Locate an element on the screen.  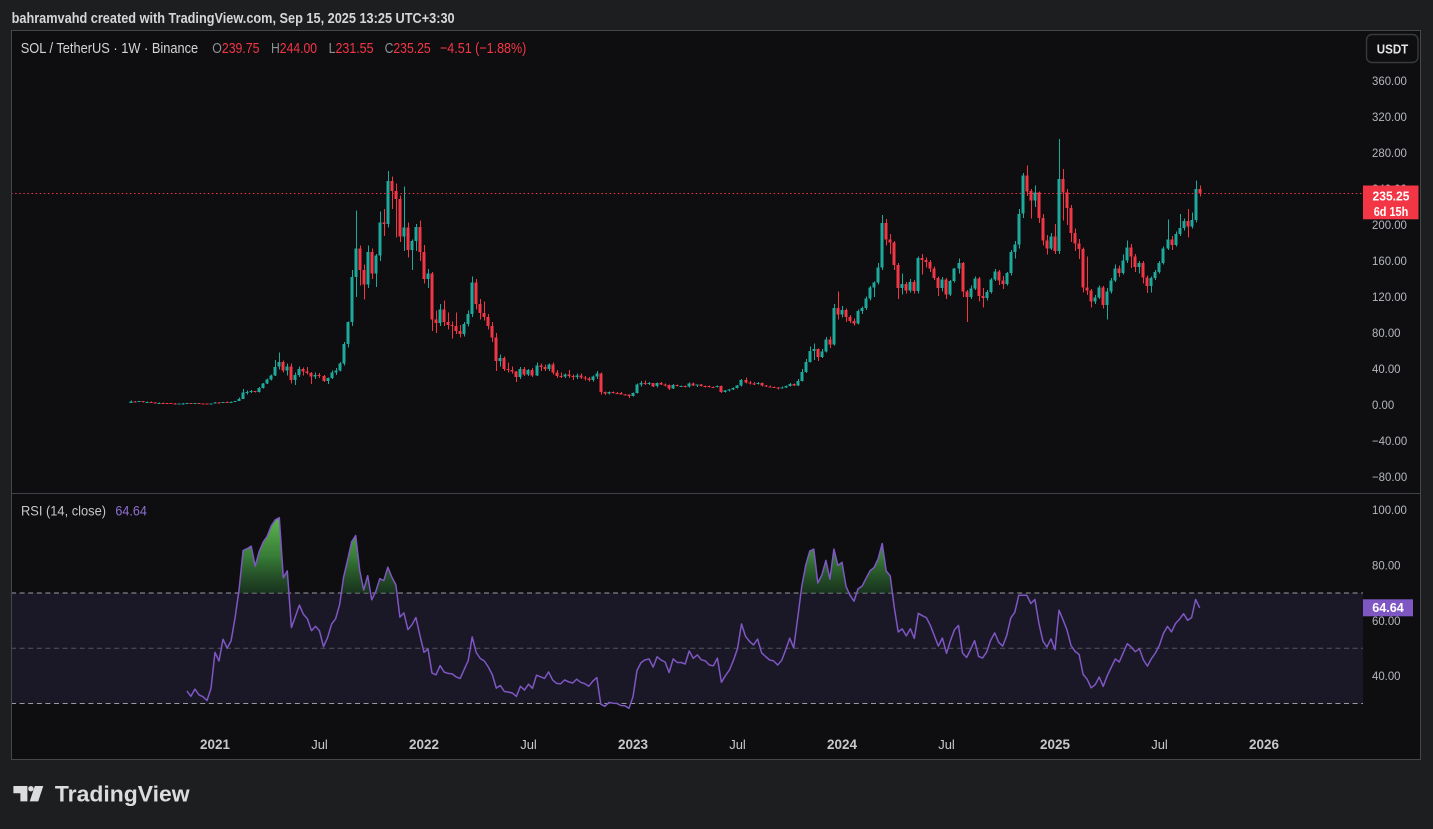
svg-text: RSI (14, close) is located at coordinates (63, 511).